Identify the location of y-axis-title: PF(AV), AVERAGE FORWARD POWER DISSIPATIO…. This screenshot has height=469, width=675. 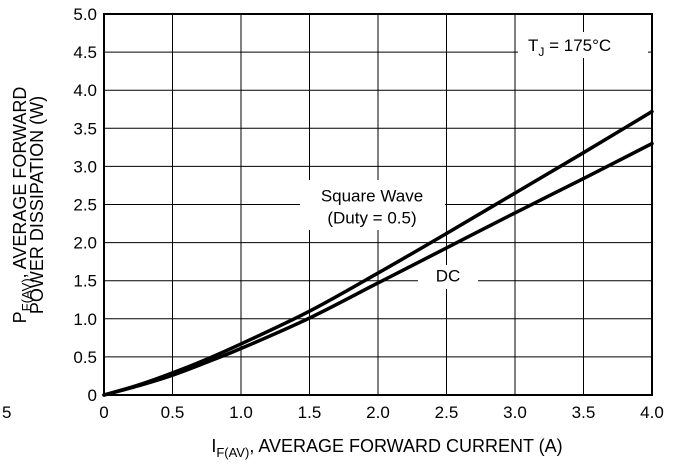
(28, 205).